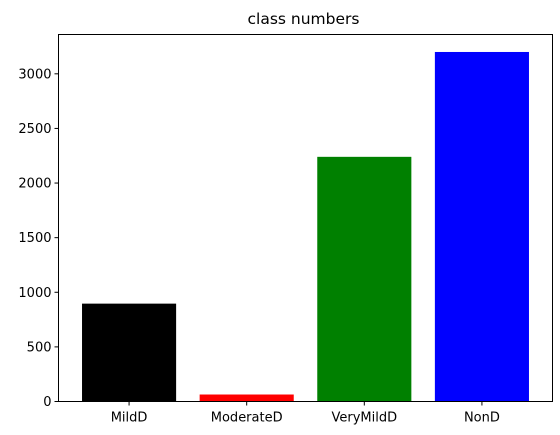  Describe the element at coordinates (47, 402) in the screenshot. I see `y-tick-label: 0` at that location.